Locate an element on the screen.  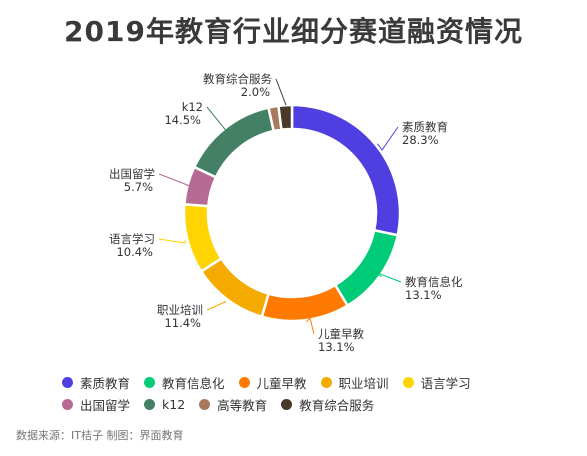
legend-item: 教育信息化 is located at coordinates (184, 382).